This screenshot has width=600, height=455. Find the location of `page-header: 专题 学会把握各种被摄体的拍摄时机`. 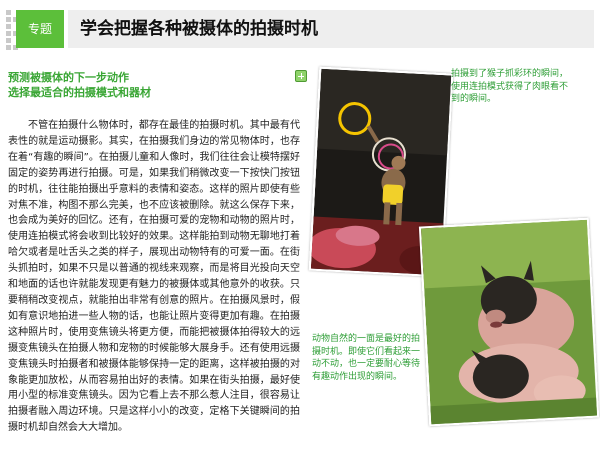

page-header: 专题 学会把握各种被摄体的拍摄时机 is located at coordinates (300, 29).